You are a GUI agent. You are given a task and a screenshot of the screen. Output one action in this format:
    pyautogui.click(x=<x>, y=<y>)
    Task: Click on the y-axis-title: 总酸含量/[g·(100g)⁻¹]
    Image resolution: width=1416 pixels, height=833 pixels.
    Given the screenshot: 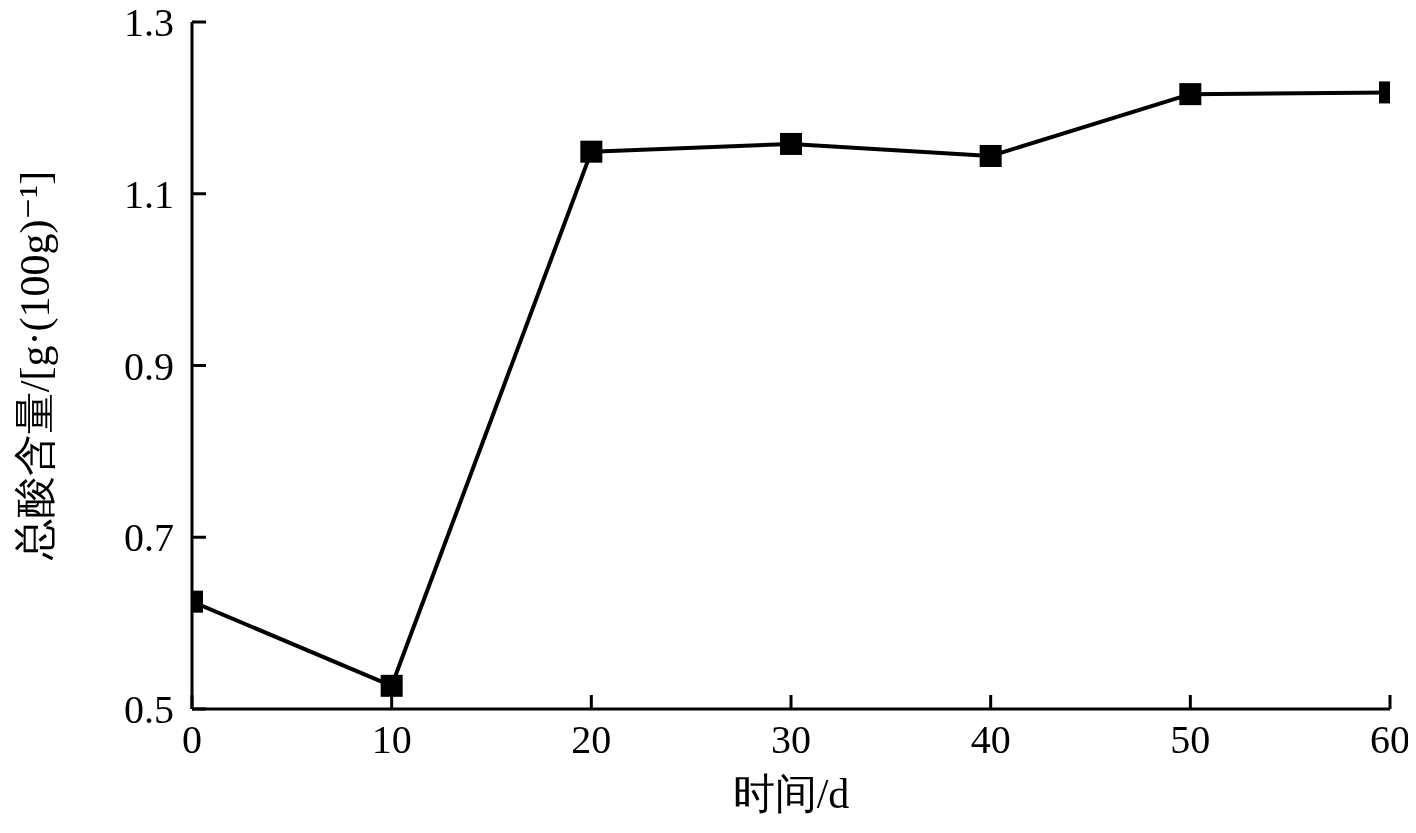 What is the action you would take?
    pyautogui.click(x=35, y=366)
    